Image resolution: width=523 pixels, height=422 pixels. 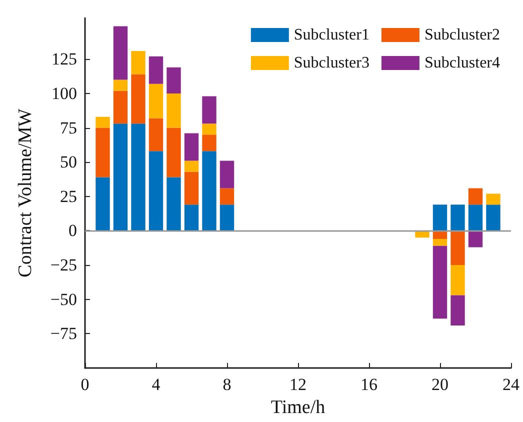 What do you see at coordinates (68, 162) in the screenshot?
I see `y-tick-label: 50` at bounding box center [68, 162].